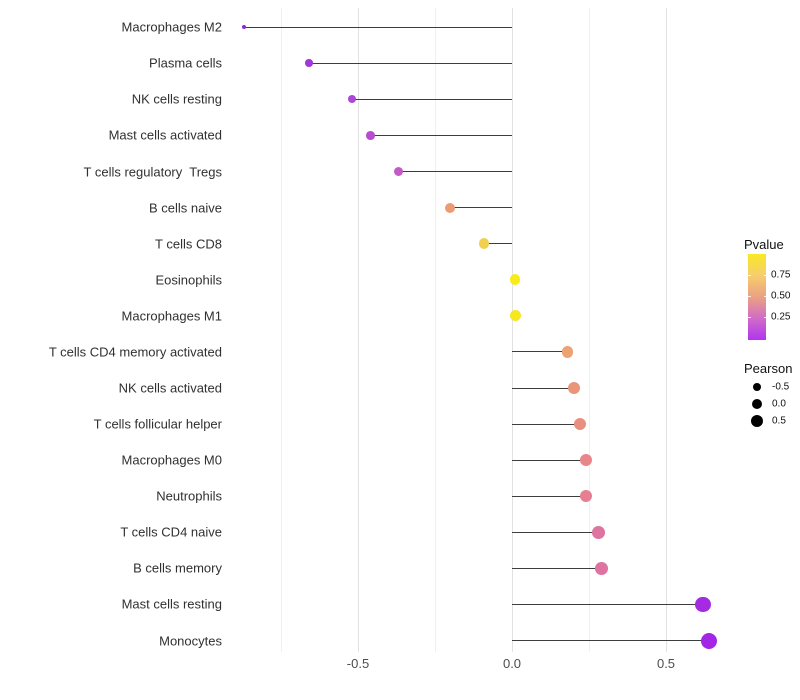 This screenshot has height=700, width=800. I want to click on x-tick-label: 0.5, so click(666, 663).